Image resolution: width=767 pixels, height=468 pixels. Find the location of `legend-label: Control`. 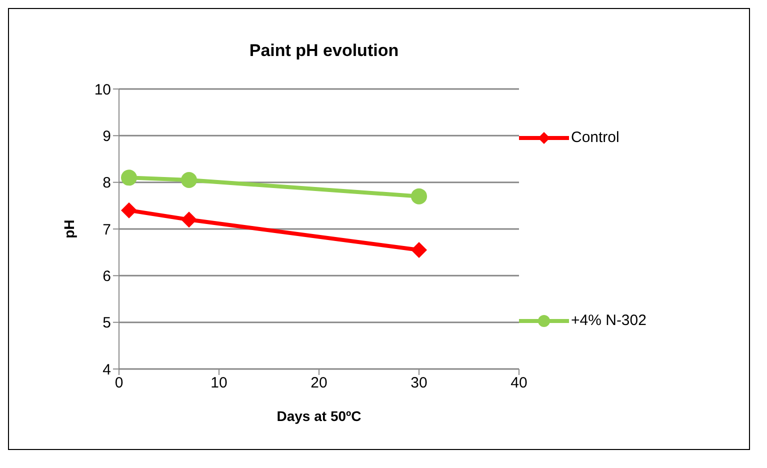

legend-label: Control is located at coordinates (595, 137).